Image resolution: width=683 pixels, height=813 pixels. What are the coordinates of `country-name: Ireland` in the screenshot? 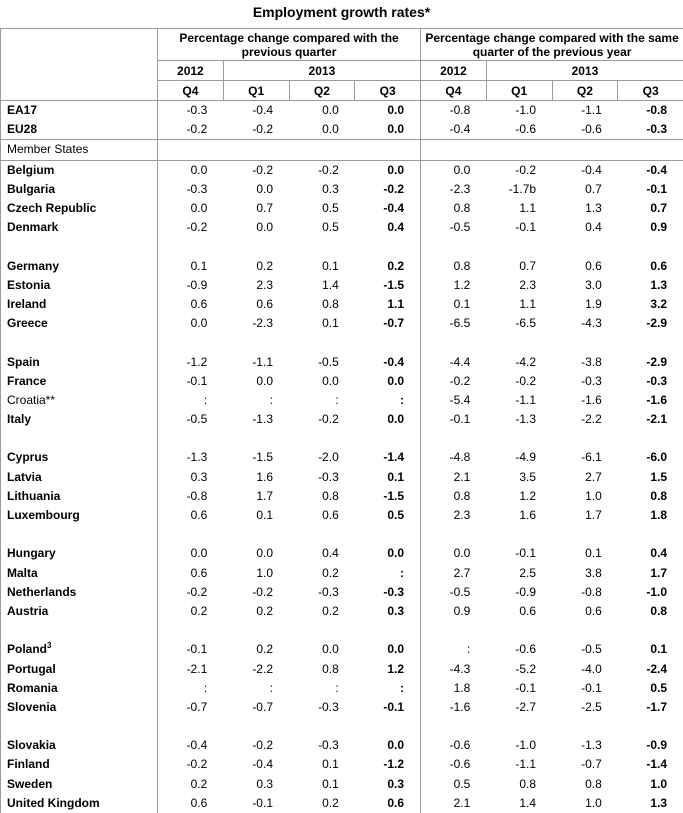 It's located at (26, 304).